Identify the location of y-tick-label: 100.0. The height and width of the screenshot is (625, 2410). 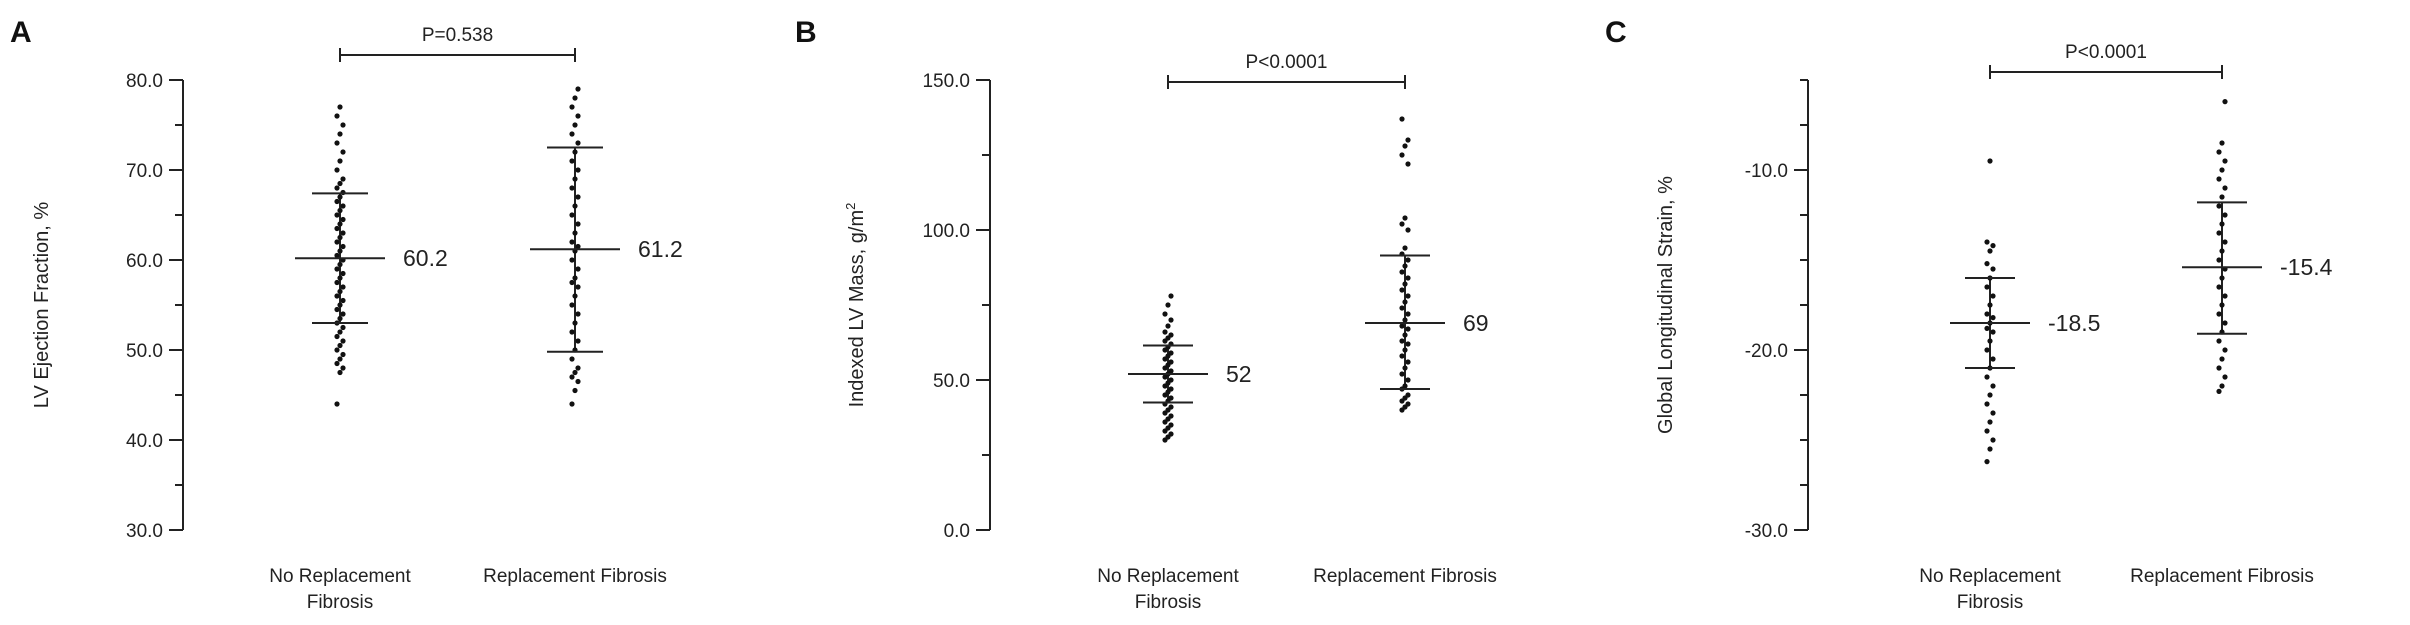
(946, 231).